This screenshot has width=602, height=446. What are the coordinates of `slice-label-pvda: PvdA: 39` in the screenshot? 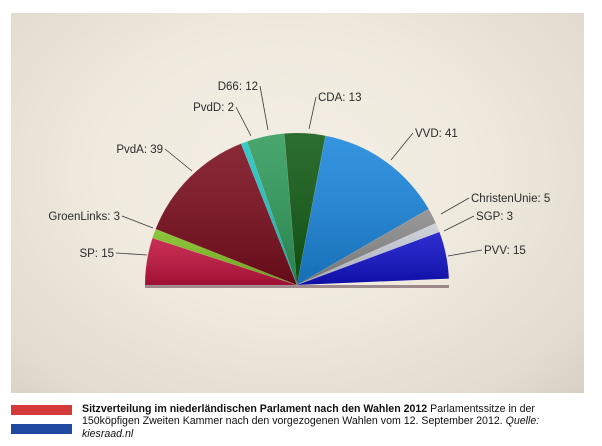 It's located at (139, 150).